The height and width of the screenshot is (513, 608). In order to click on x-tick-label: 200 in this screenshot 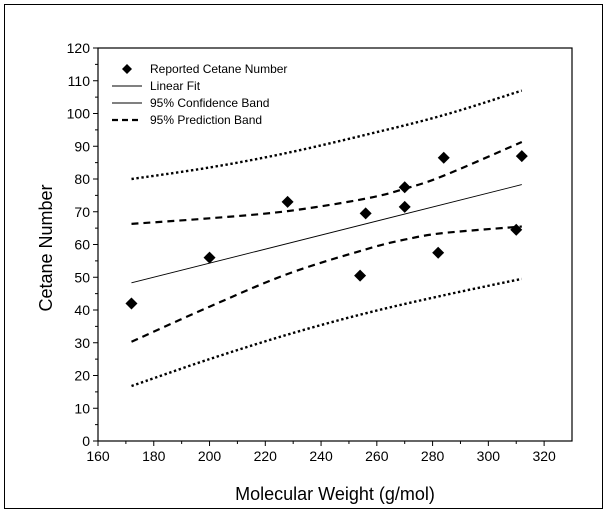, I will do `click(210, 456)`.